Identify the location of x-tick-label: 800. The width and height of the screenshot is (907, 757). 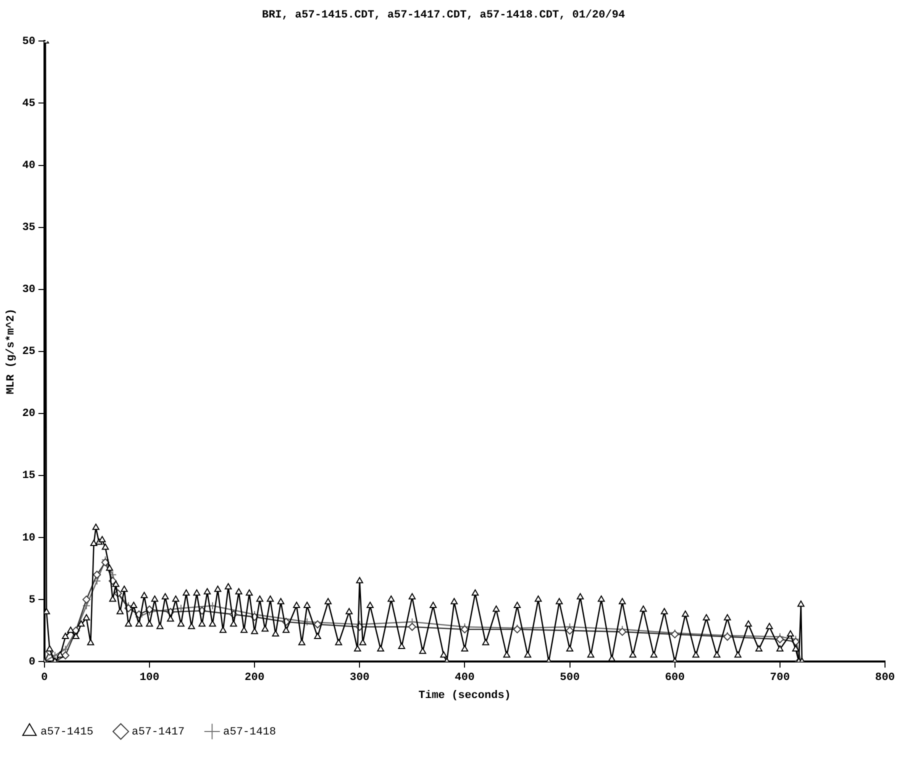
(885, 678).